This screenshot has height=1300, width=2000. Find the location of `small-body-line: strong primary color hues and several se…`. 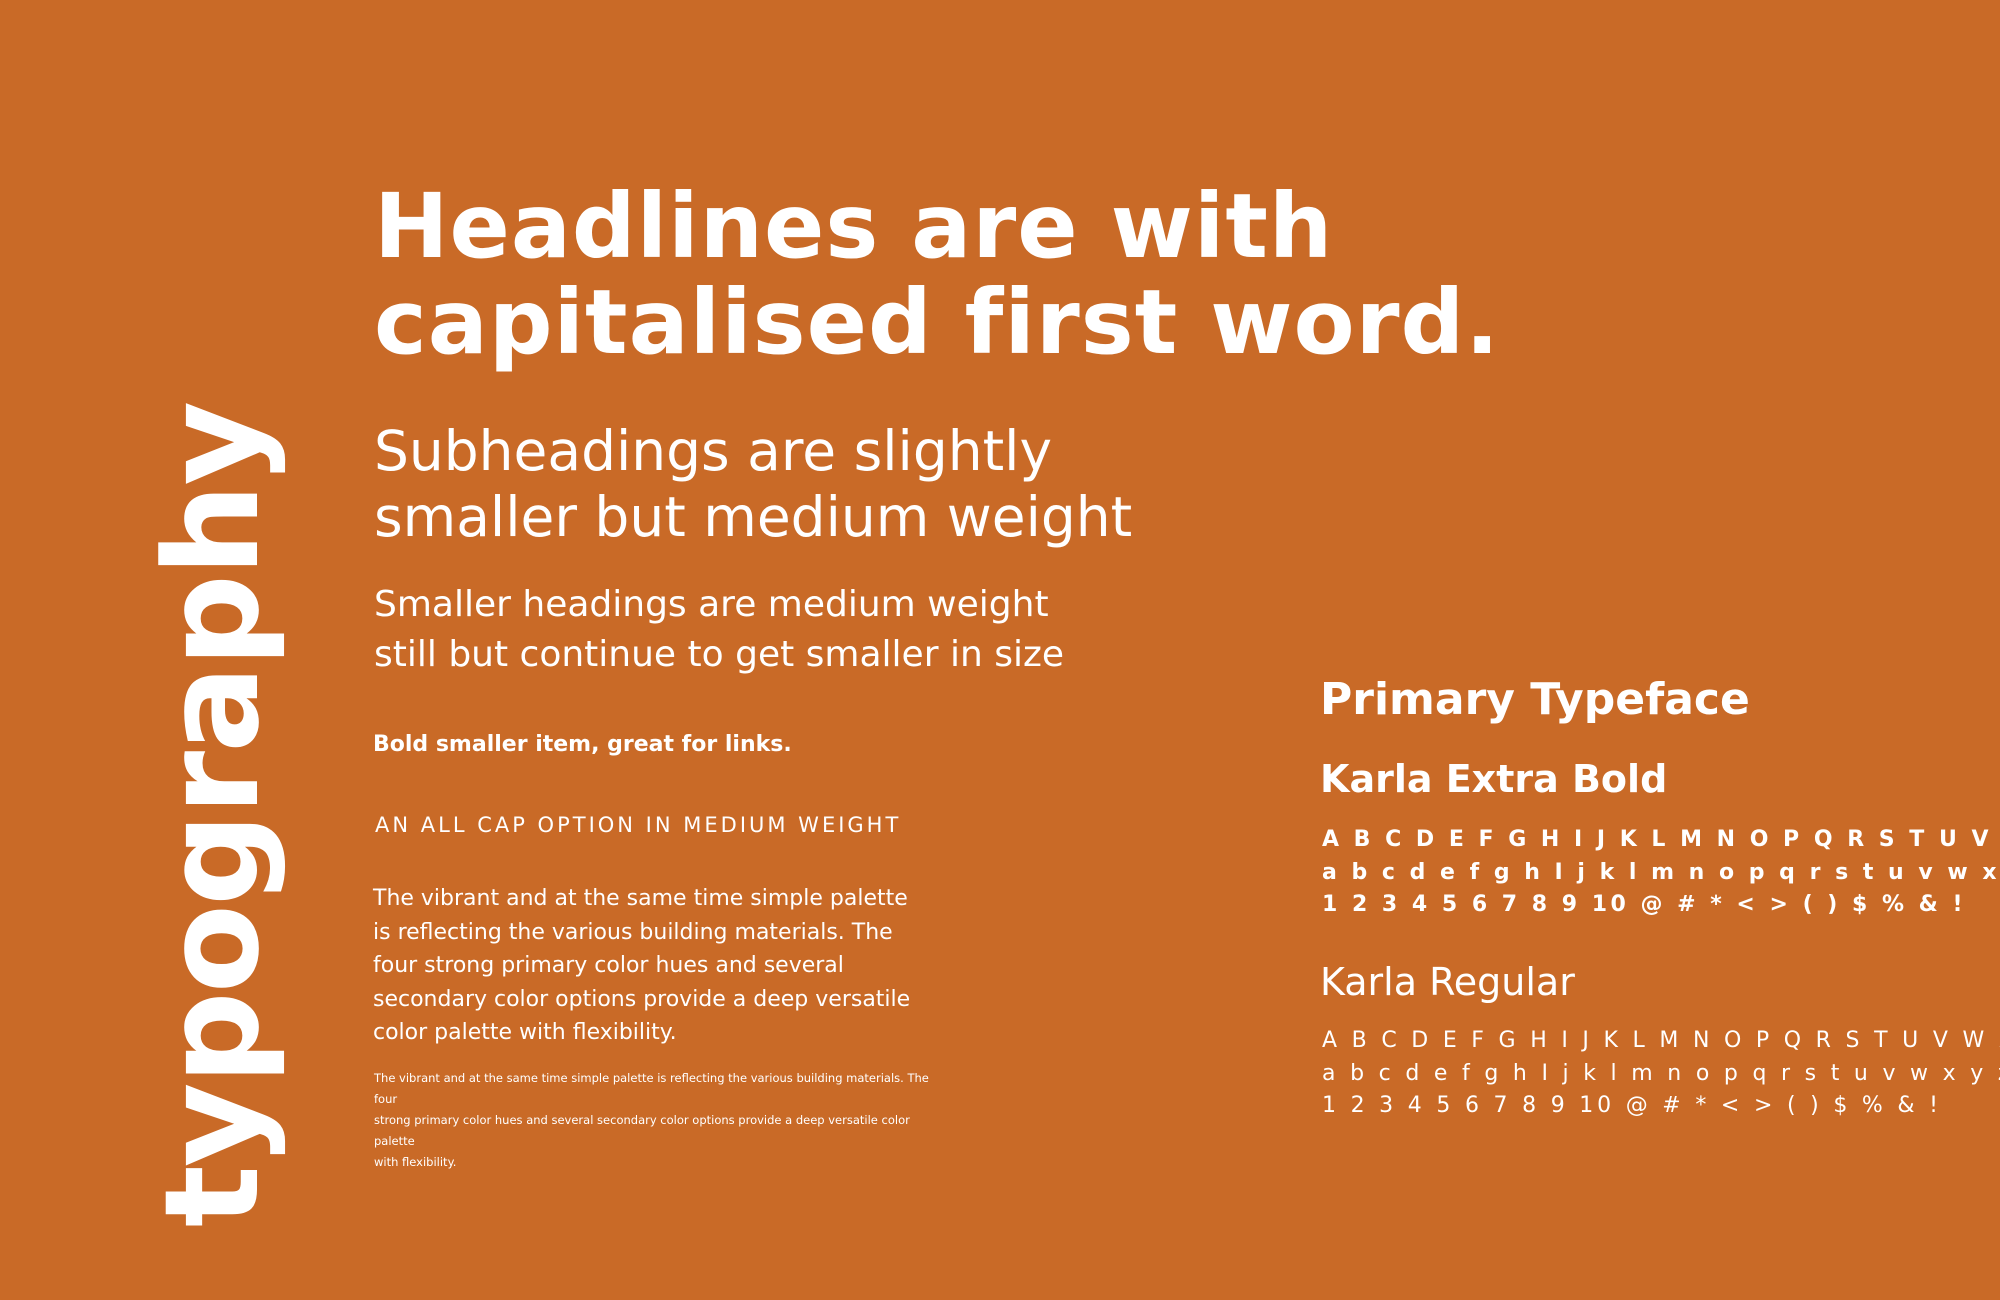

small-body-line: strong primary color hues and several se… is located at coordinates (642, 1130).